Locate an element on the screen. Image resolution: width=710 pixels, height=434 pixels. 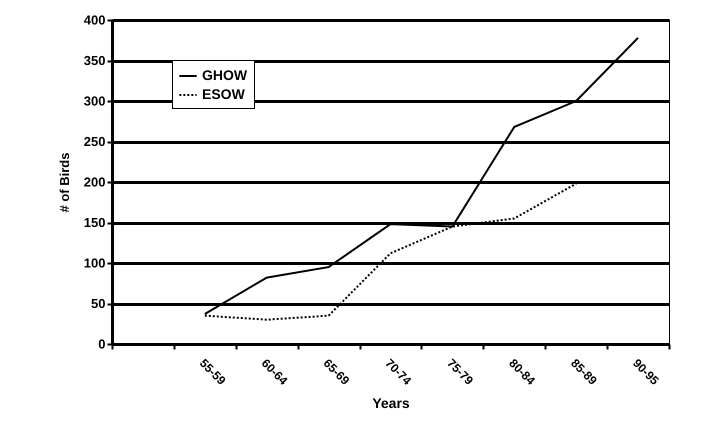
y-tick-label: 300 is located at coordinates (95, 101).